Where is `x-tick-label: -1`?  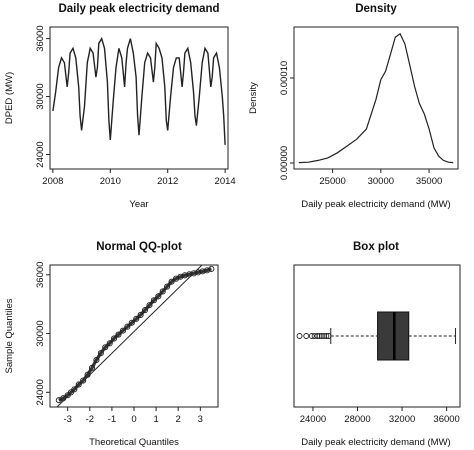 x-tick-label: -1 is located at coordinates (112, 419).